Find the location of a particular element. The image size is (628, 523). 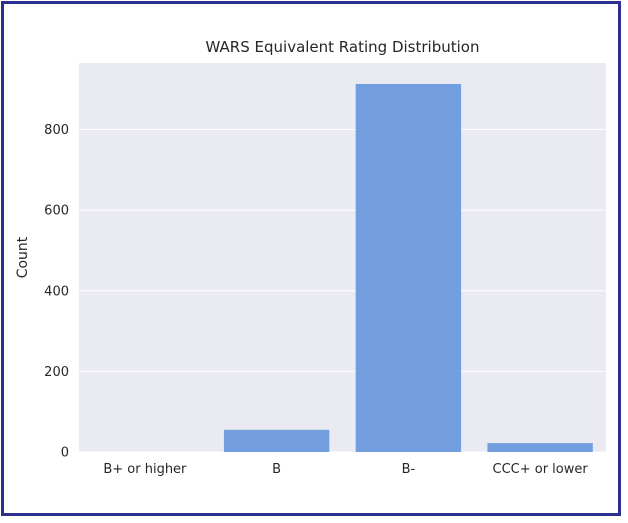

y-axis-label: Count is located at coordinates (23, 257).